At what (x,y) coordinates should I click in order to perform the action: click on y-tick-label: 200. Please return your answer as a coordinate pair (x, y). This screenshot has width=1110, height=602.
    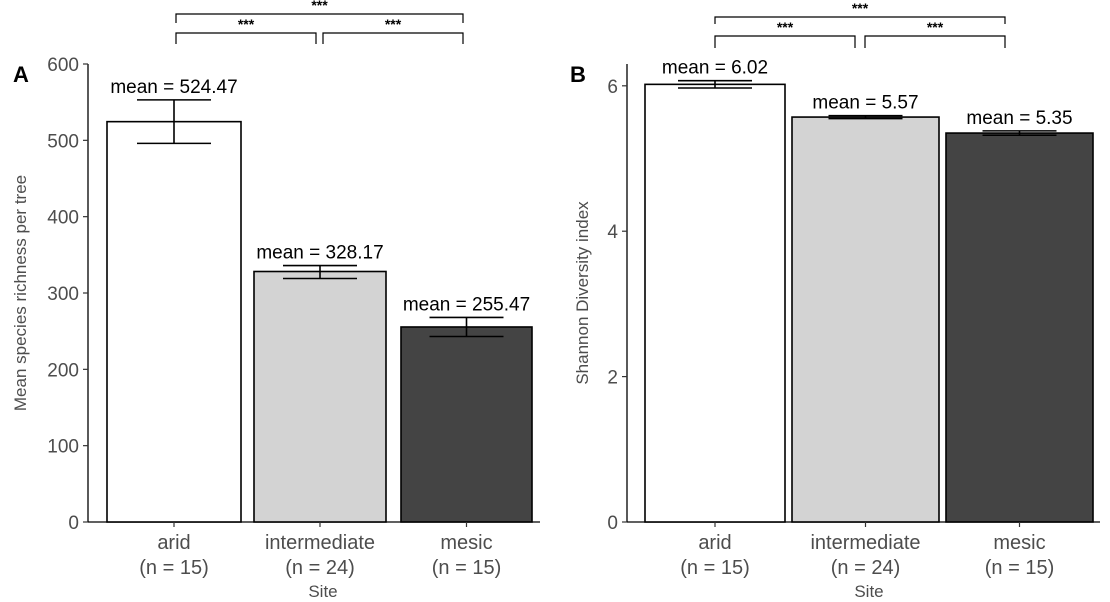
    Looking at the image, I should click on (63, 370).